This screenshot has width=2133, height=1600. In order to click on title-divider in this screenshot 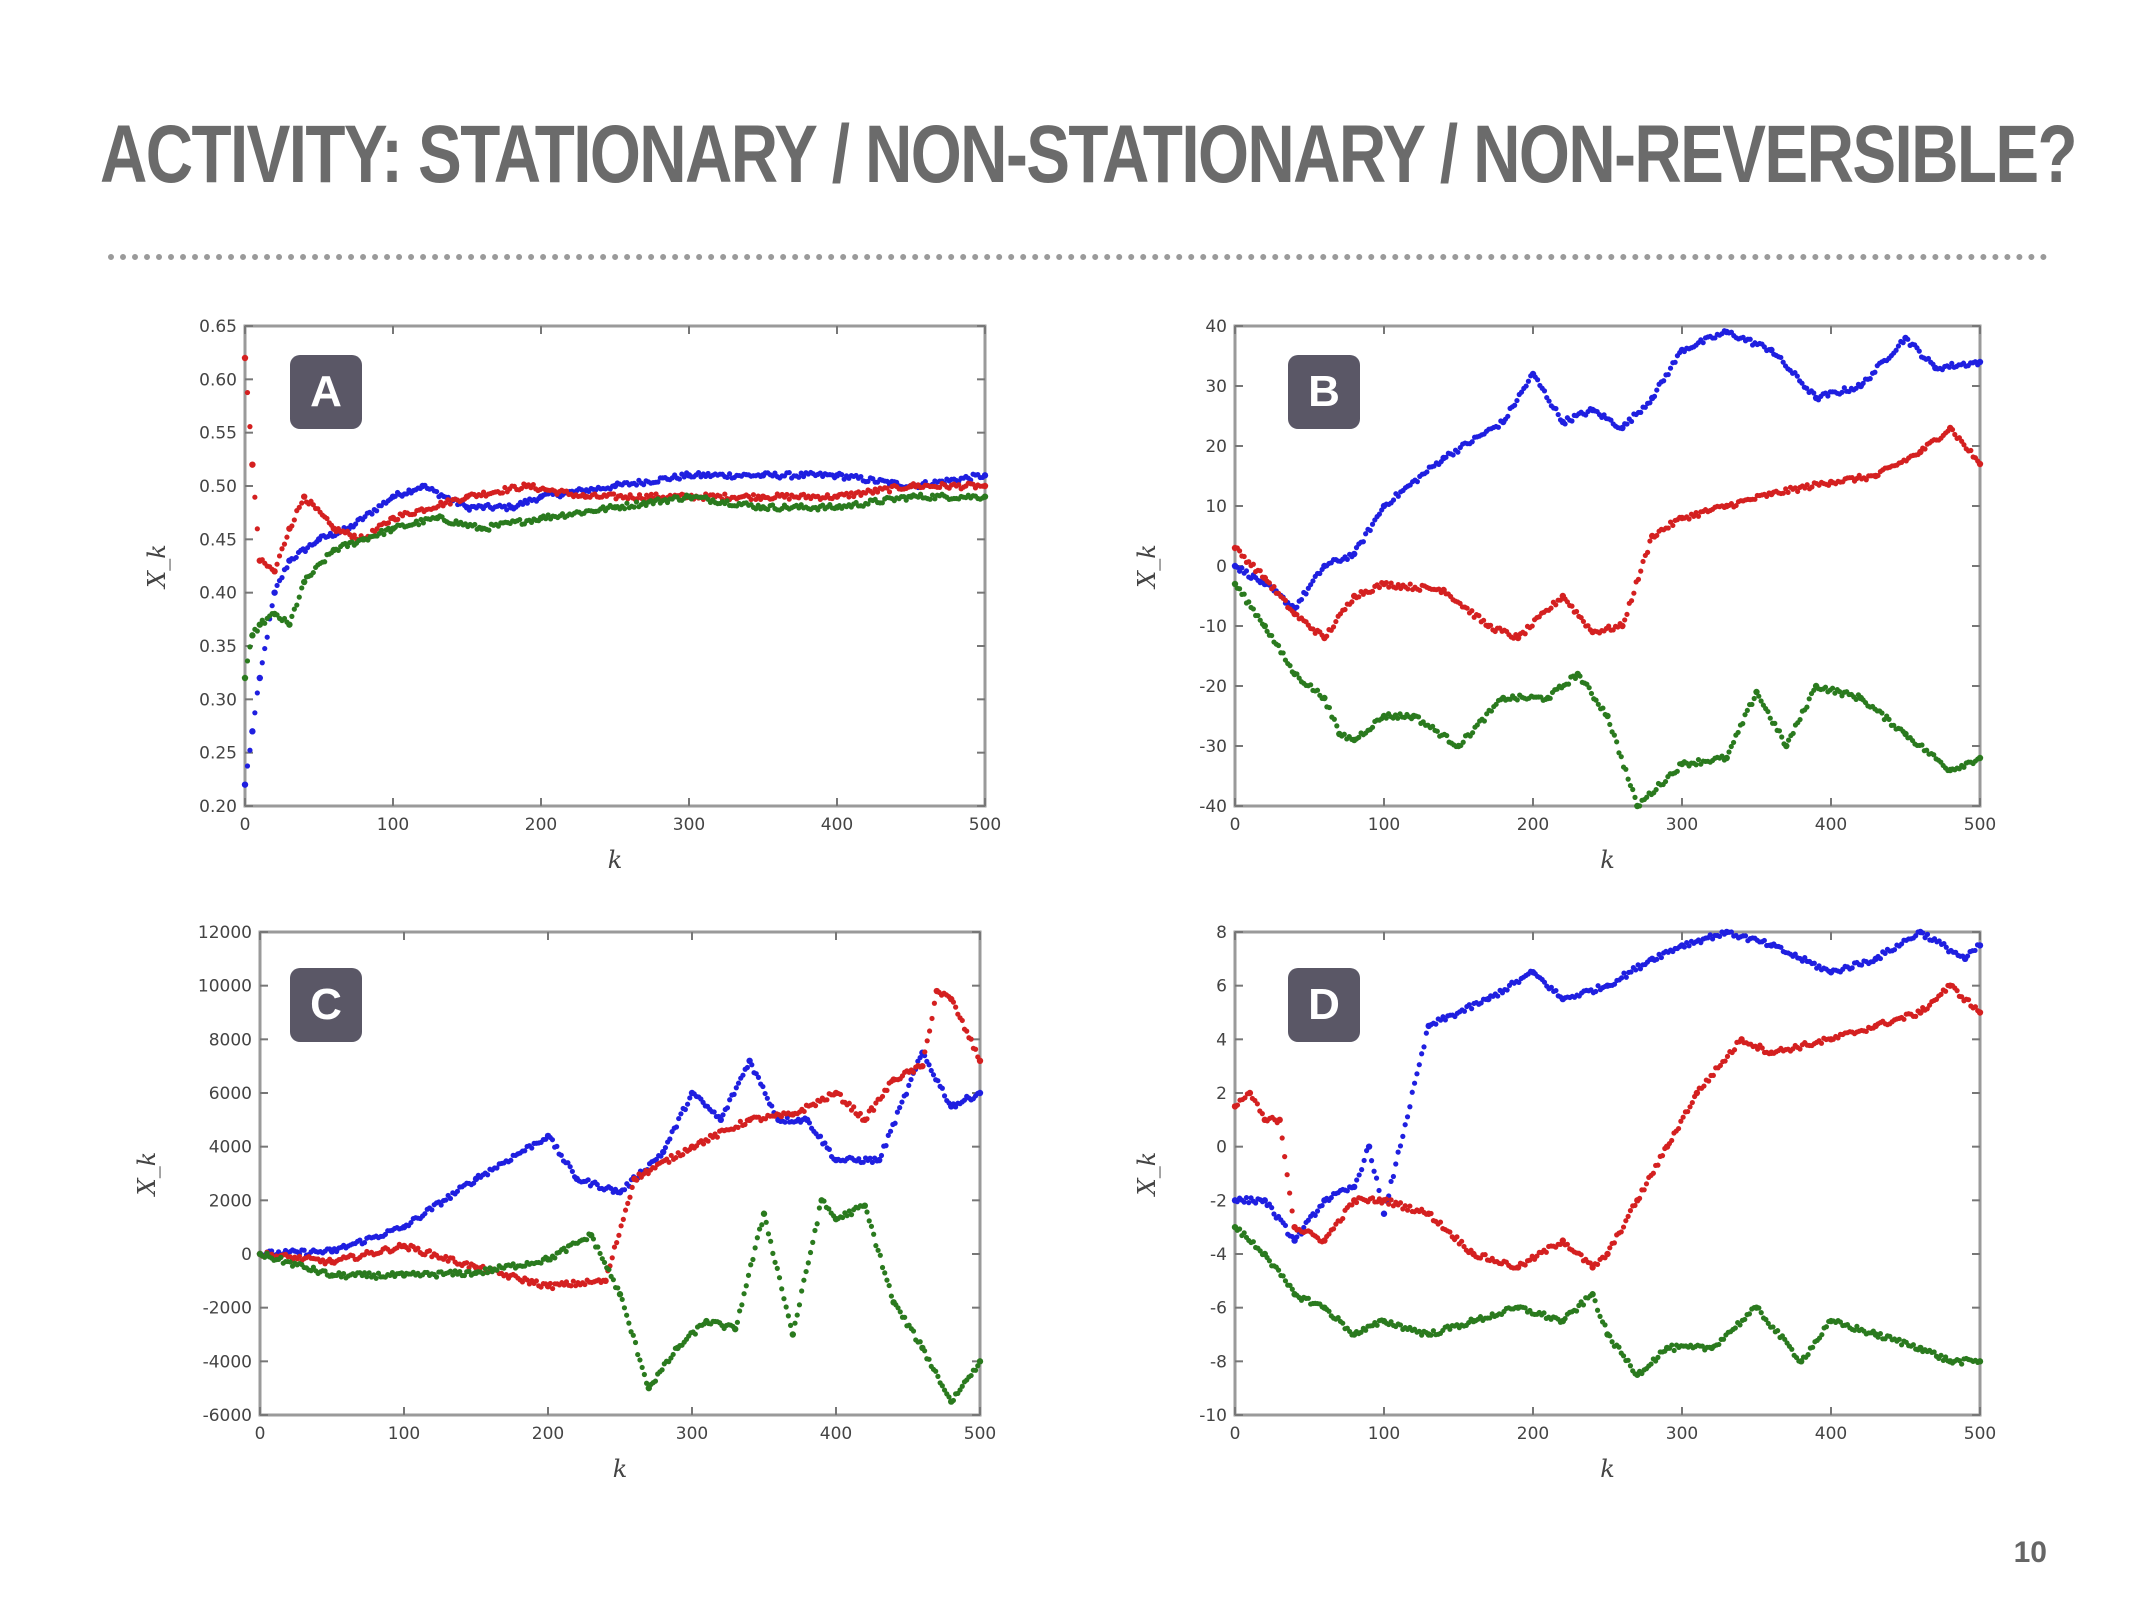, I will do `click(1078, 257)`.